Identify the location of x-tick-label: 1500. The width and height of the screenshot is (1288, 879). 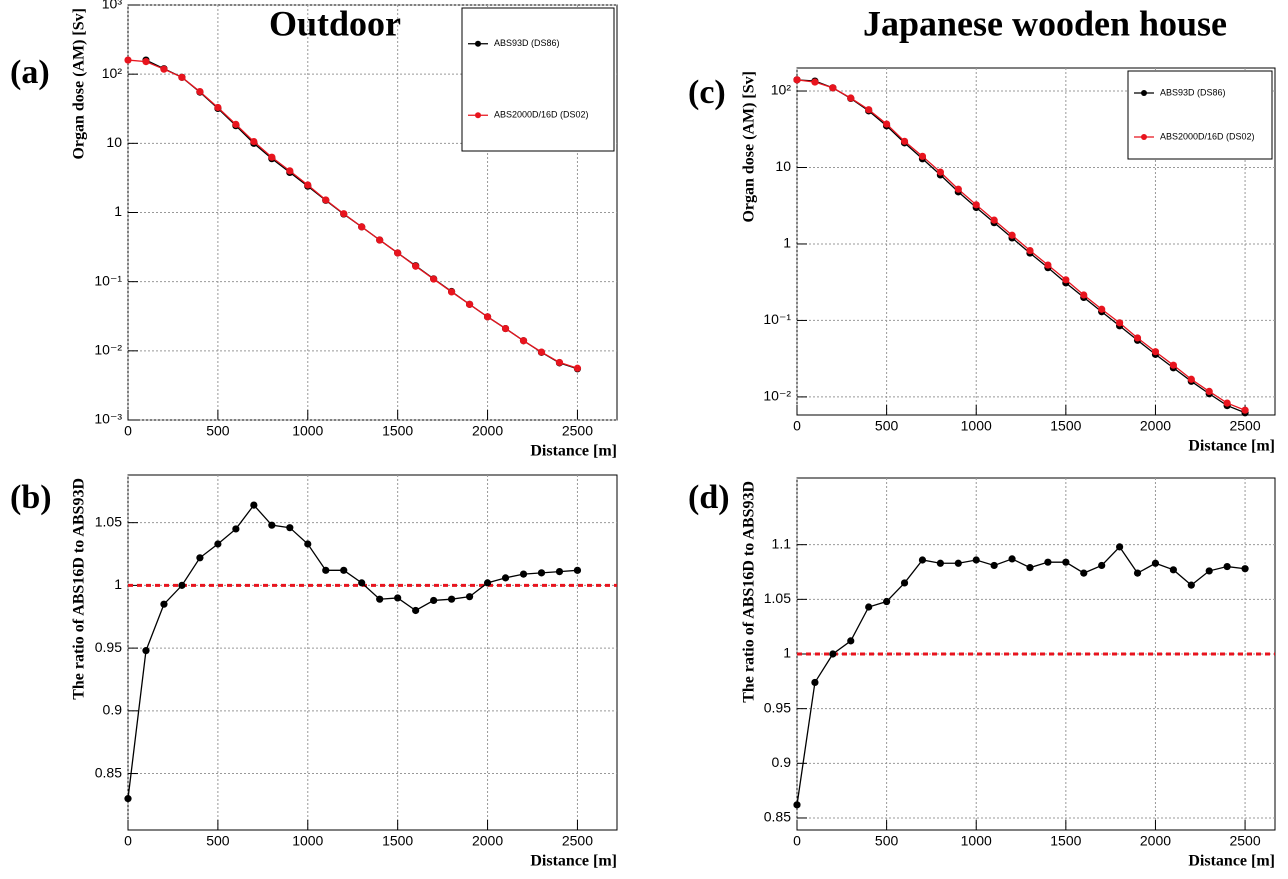
(397, 841).